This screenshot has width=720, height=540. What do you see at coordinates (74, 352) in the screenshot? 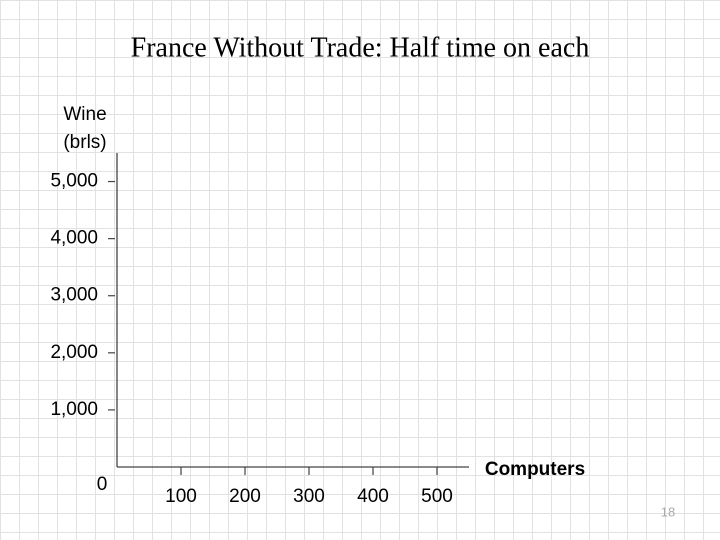
I see `y-tick-label: 2,000` at bounding box center [74, 352].